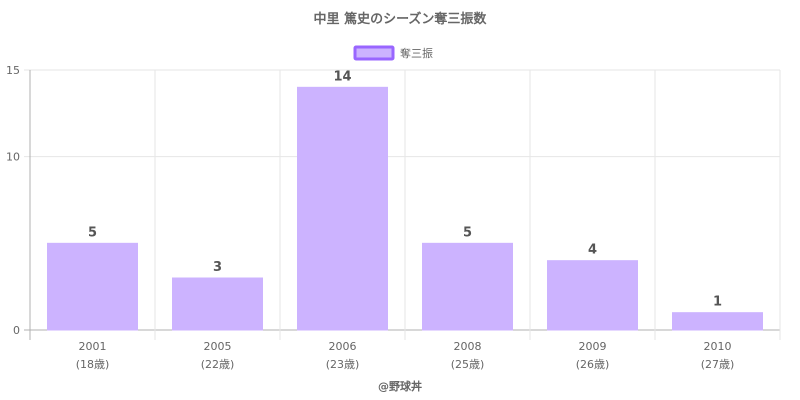 This screenshot has height=400, width=800. Describe the element at coordinates (416, 53) in the screenshot. I see `legend-label: 奪三振` at that location.